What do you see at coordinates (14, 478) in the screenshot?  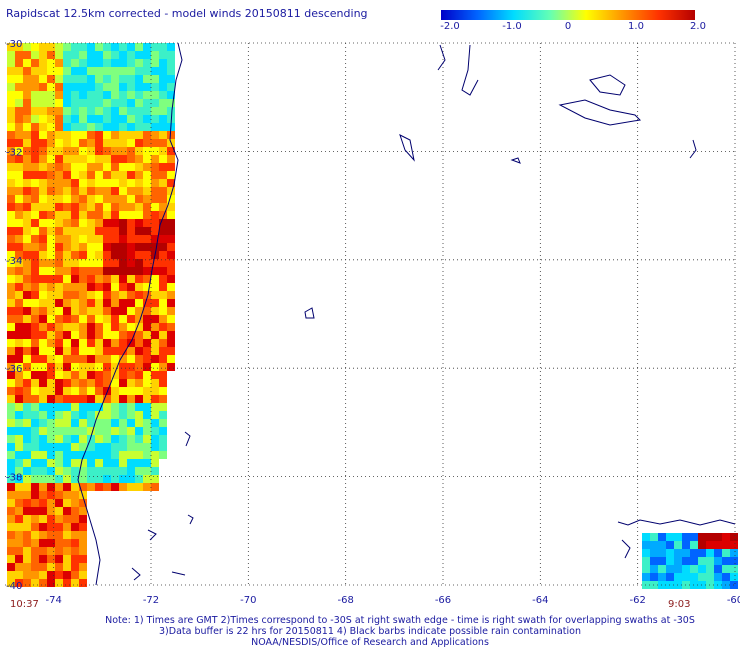 I see `lat-tick-label: -38` at bounding box center [14, 478].